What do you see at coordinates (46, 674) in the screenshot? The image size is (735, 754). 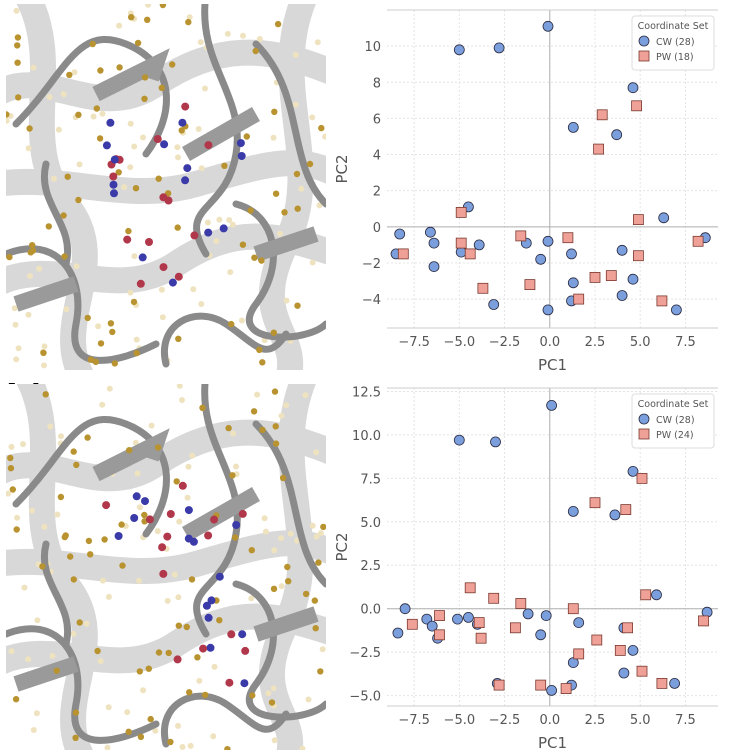 I see `protein-beta-strand` at bounding box center [46, 674].